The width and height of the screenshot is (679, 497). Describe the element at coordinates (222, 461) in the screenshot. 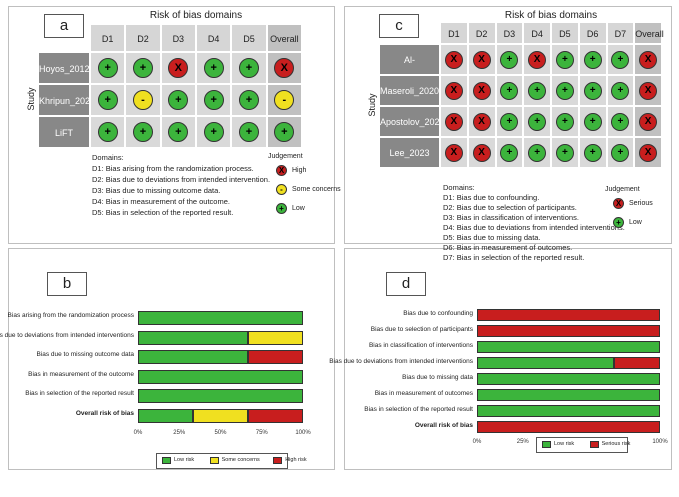

I see `chart-legend` at that location.